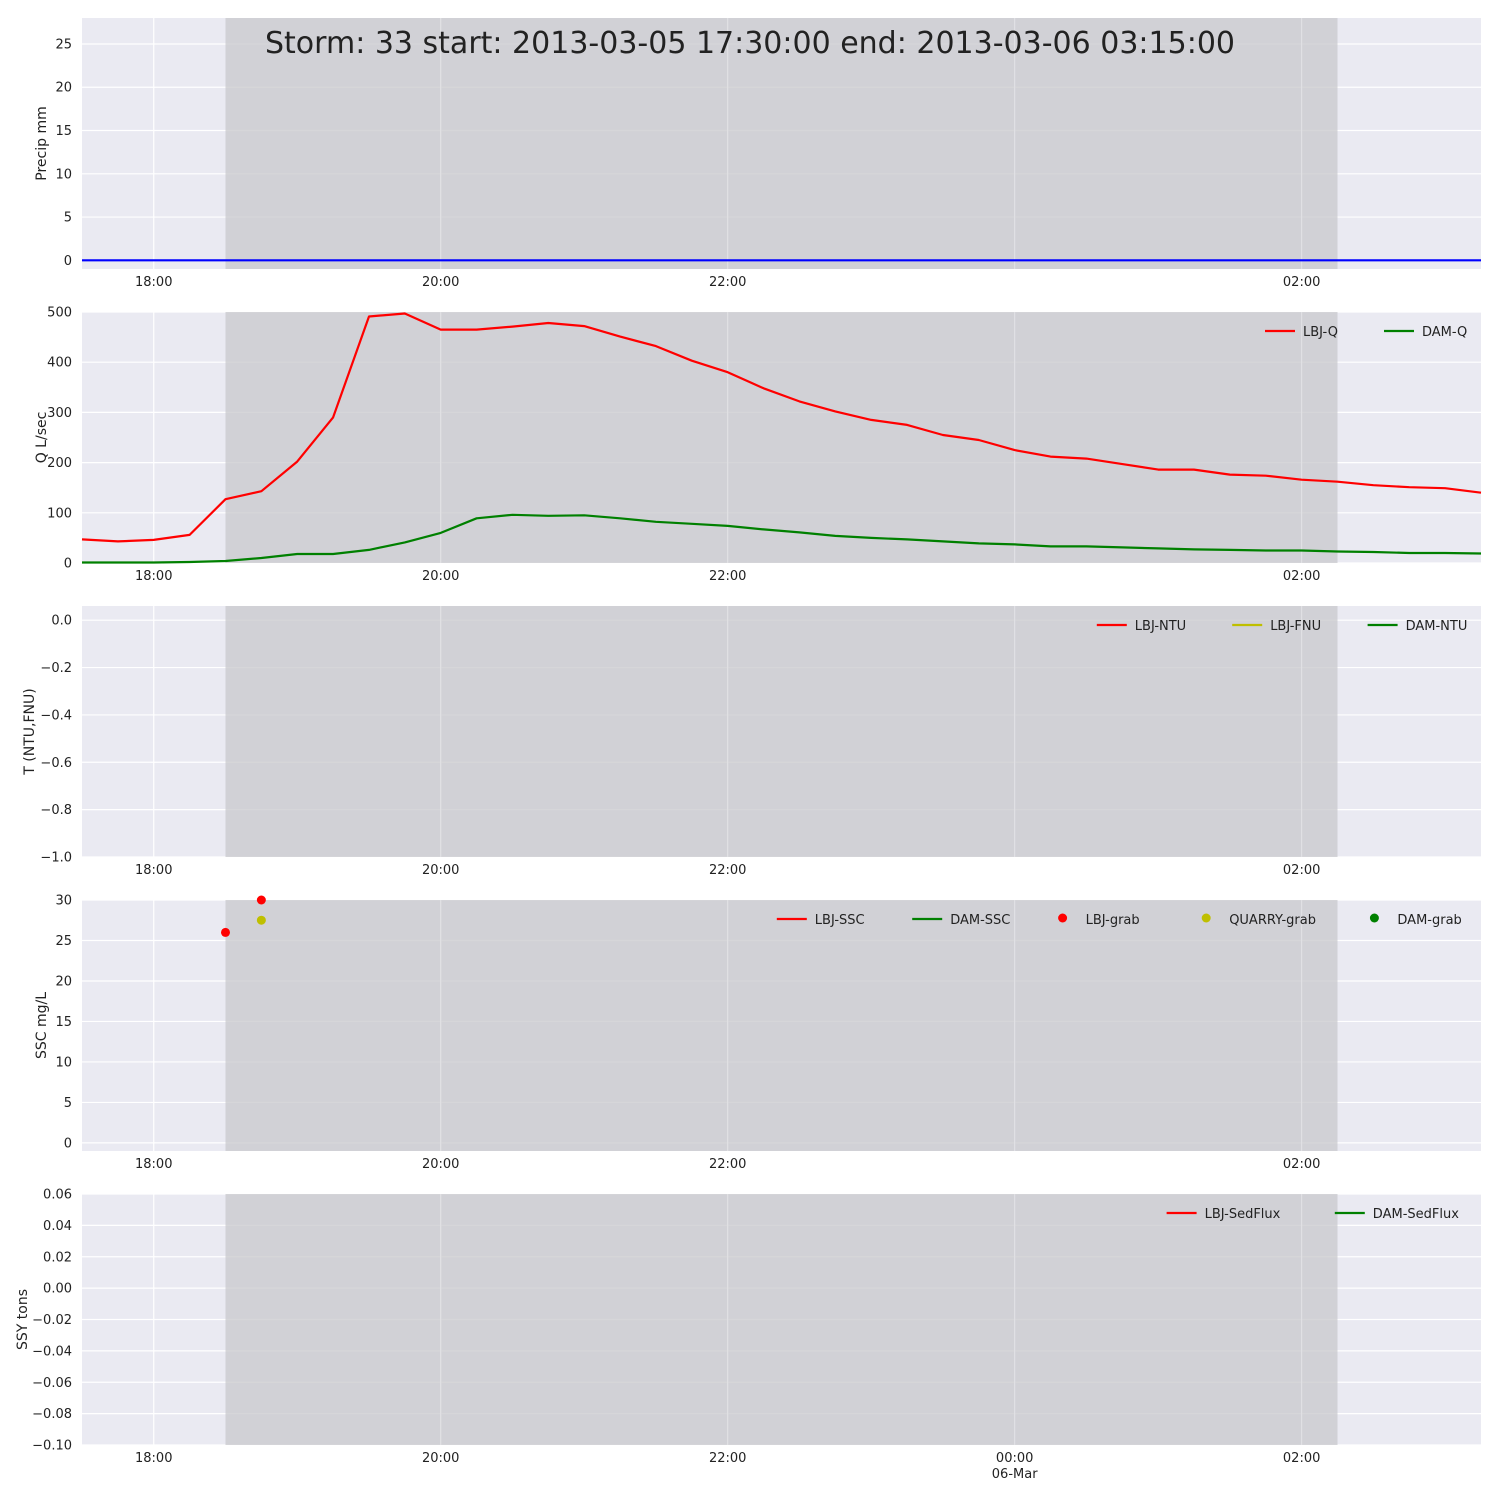 The height and width of the screenshot is (1500, 1500). Describe the element at coordinates (52, 1383) in the screenshot. I see `y-tick-label: −0.06` at that location.